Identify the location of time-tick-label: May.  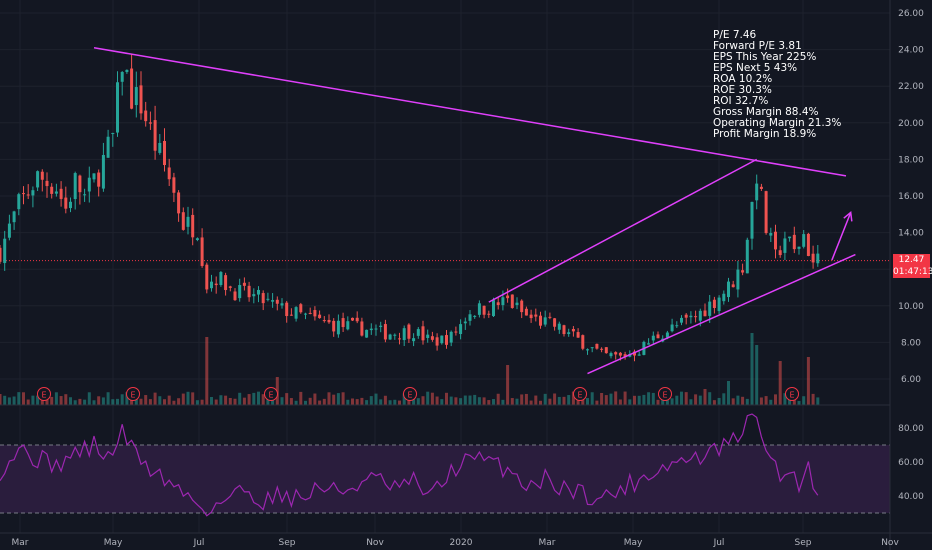
(633, 543).